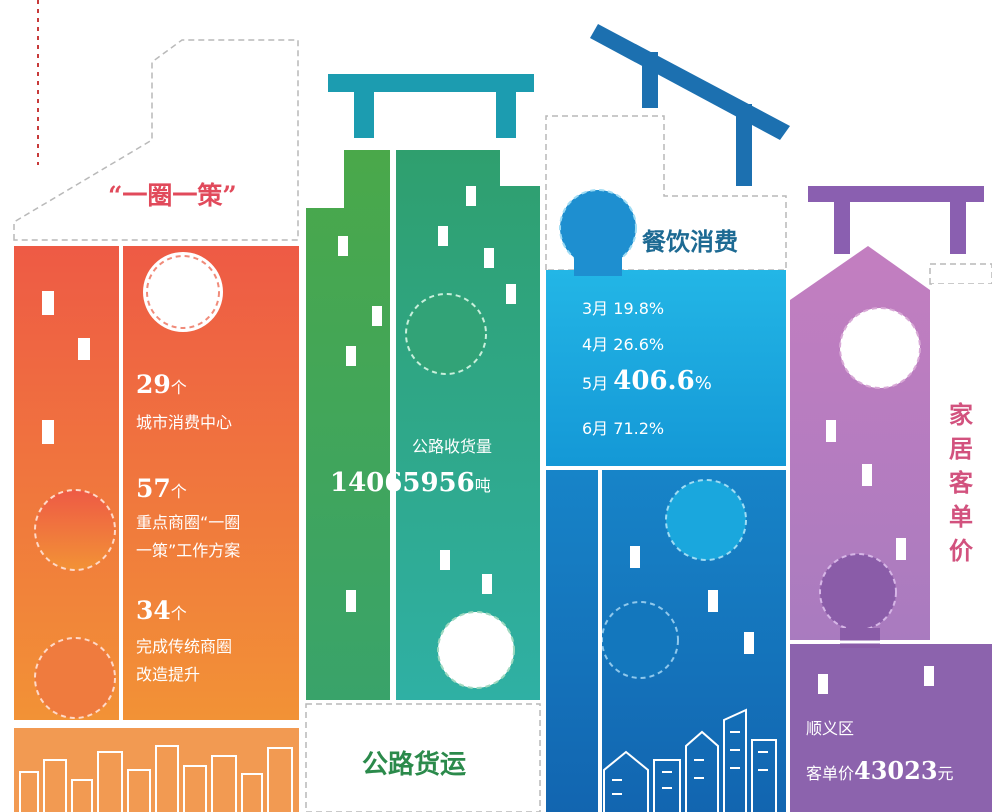  Describe the element at coordinates (595, 308) in the screenshot. I see `month-label: 3月` at that location.